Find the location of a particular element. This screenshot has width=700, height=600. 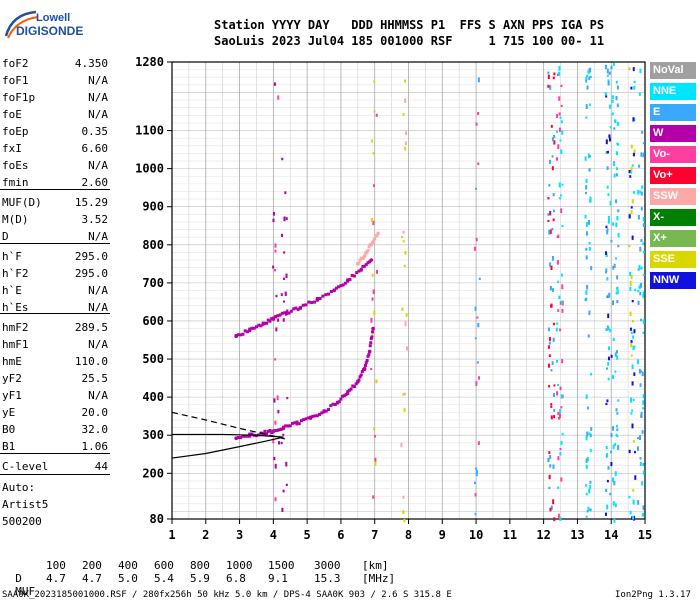

muf-value: 5.9 is located at coordinates (200, 578).